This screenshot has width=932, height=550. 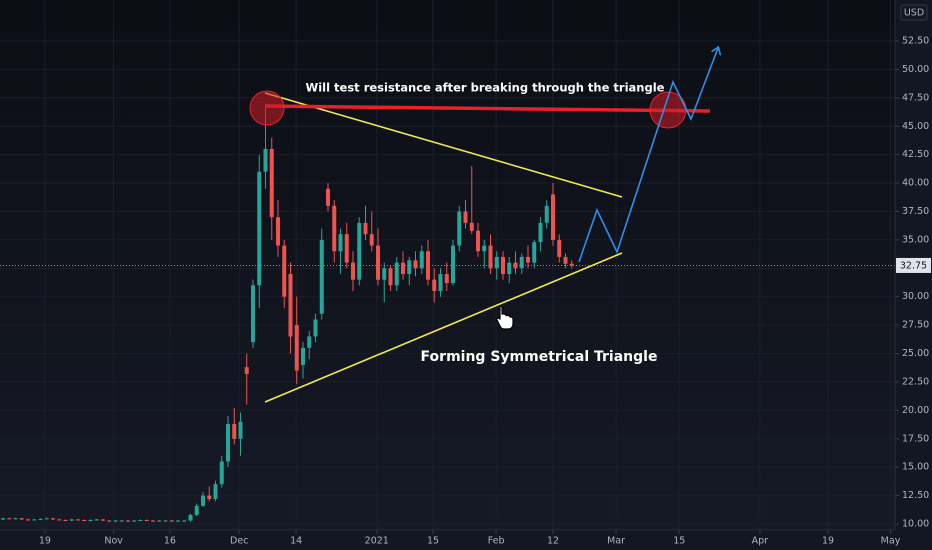 What do you see at coordinates (915, 438) in the screenshot?
I see `y-tick-label: 17.50` at bounding box center [915, 438].